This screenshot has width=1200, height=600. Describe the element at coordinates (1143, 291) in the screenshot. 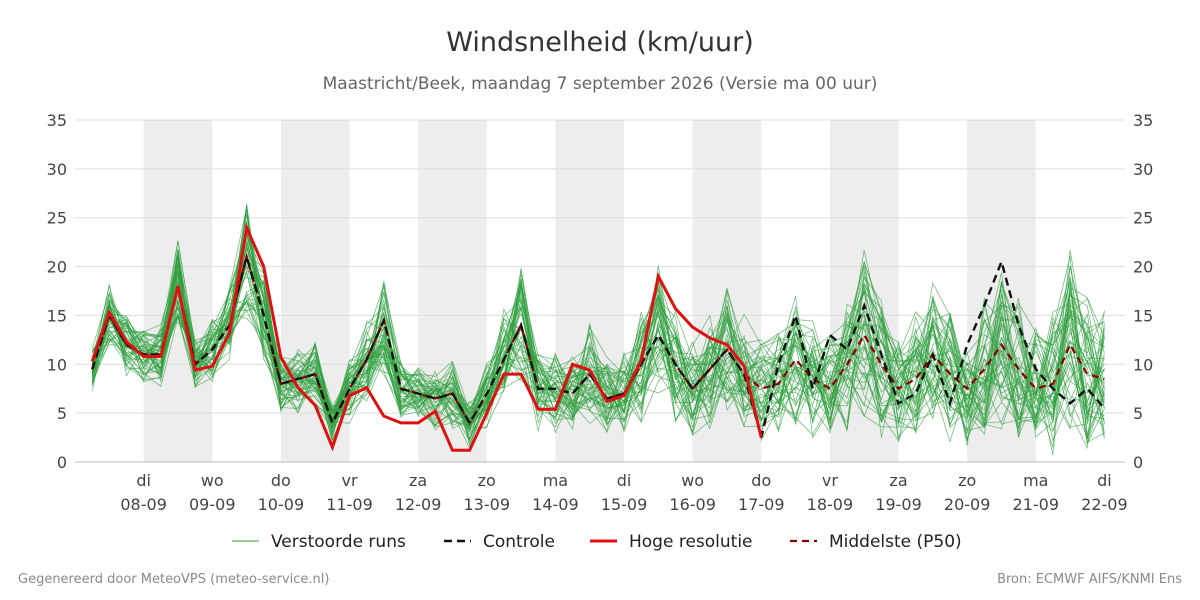

I see `y-axis-right: 0 5 10 15 20 25 30 35` at that location.